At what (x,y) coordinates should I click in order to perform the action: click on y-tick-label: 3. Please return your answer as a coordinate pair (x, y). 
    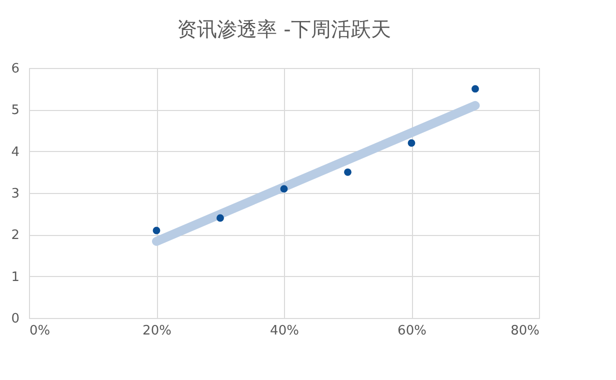
    Looking at the image, I should click on (15, 194).